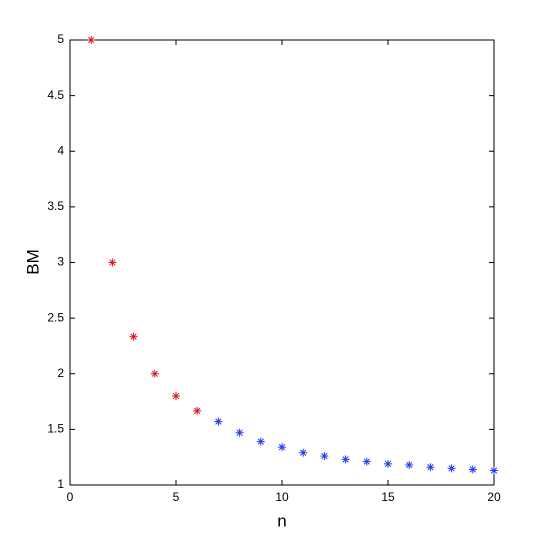 This screenshot has width=545, height=545. What do you see at coordinates (60, 373) in the screenshot?
I see `y-tick-label: 2` at bounding box center [60, 373].